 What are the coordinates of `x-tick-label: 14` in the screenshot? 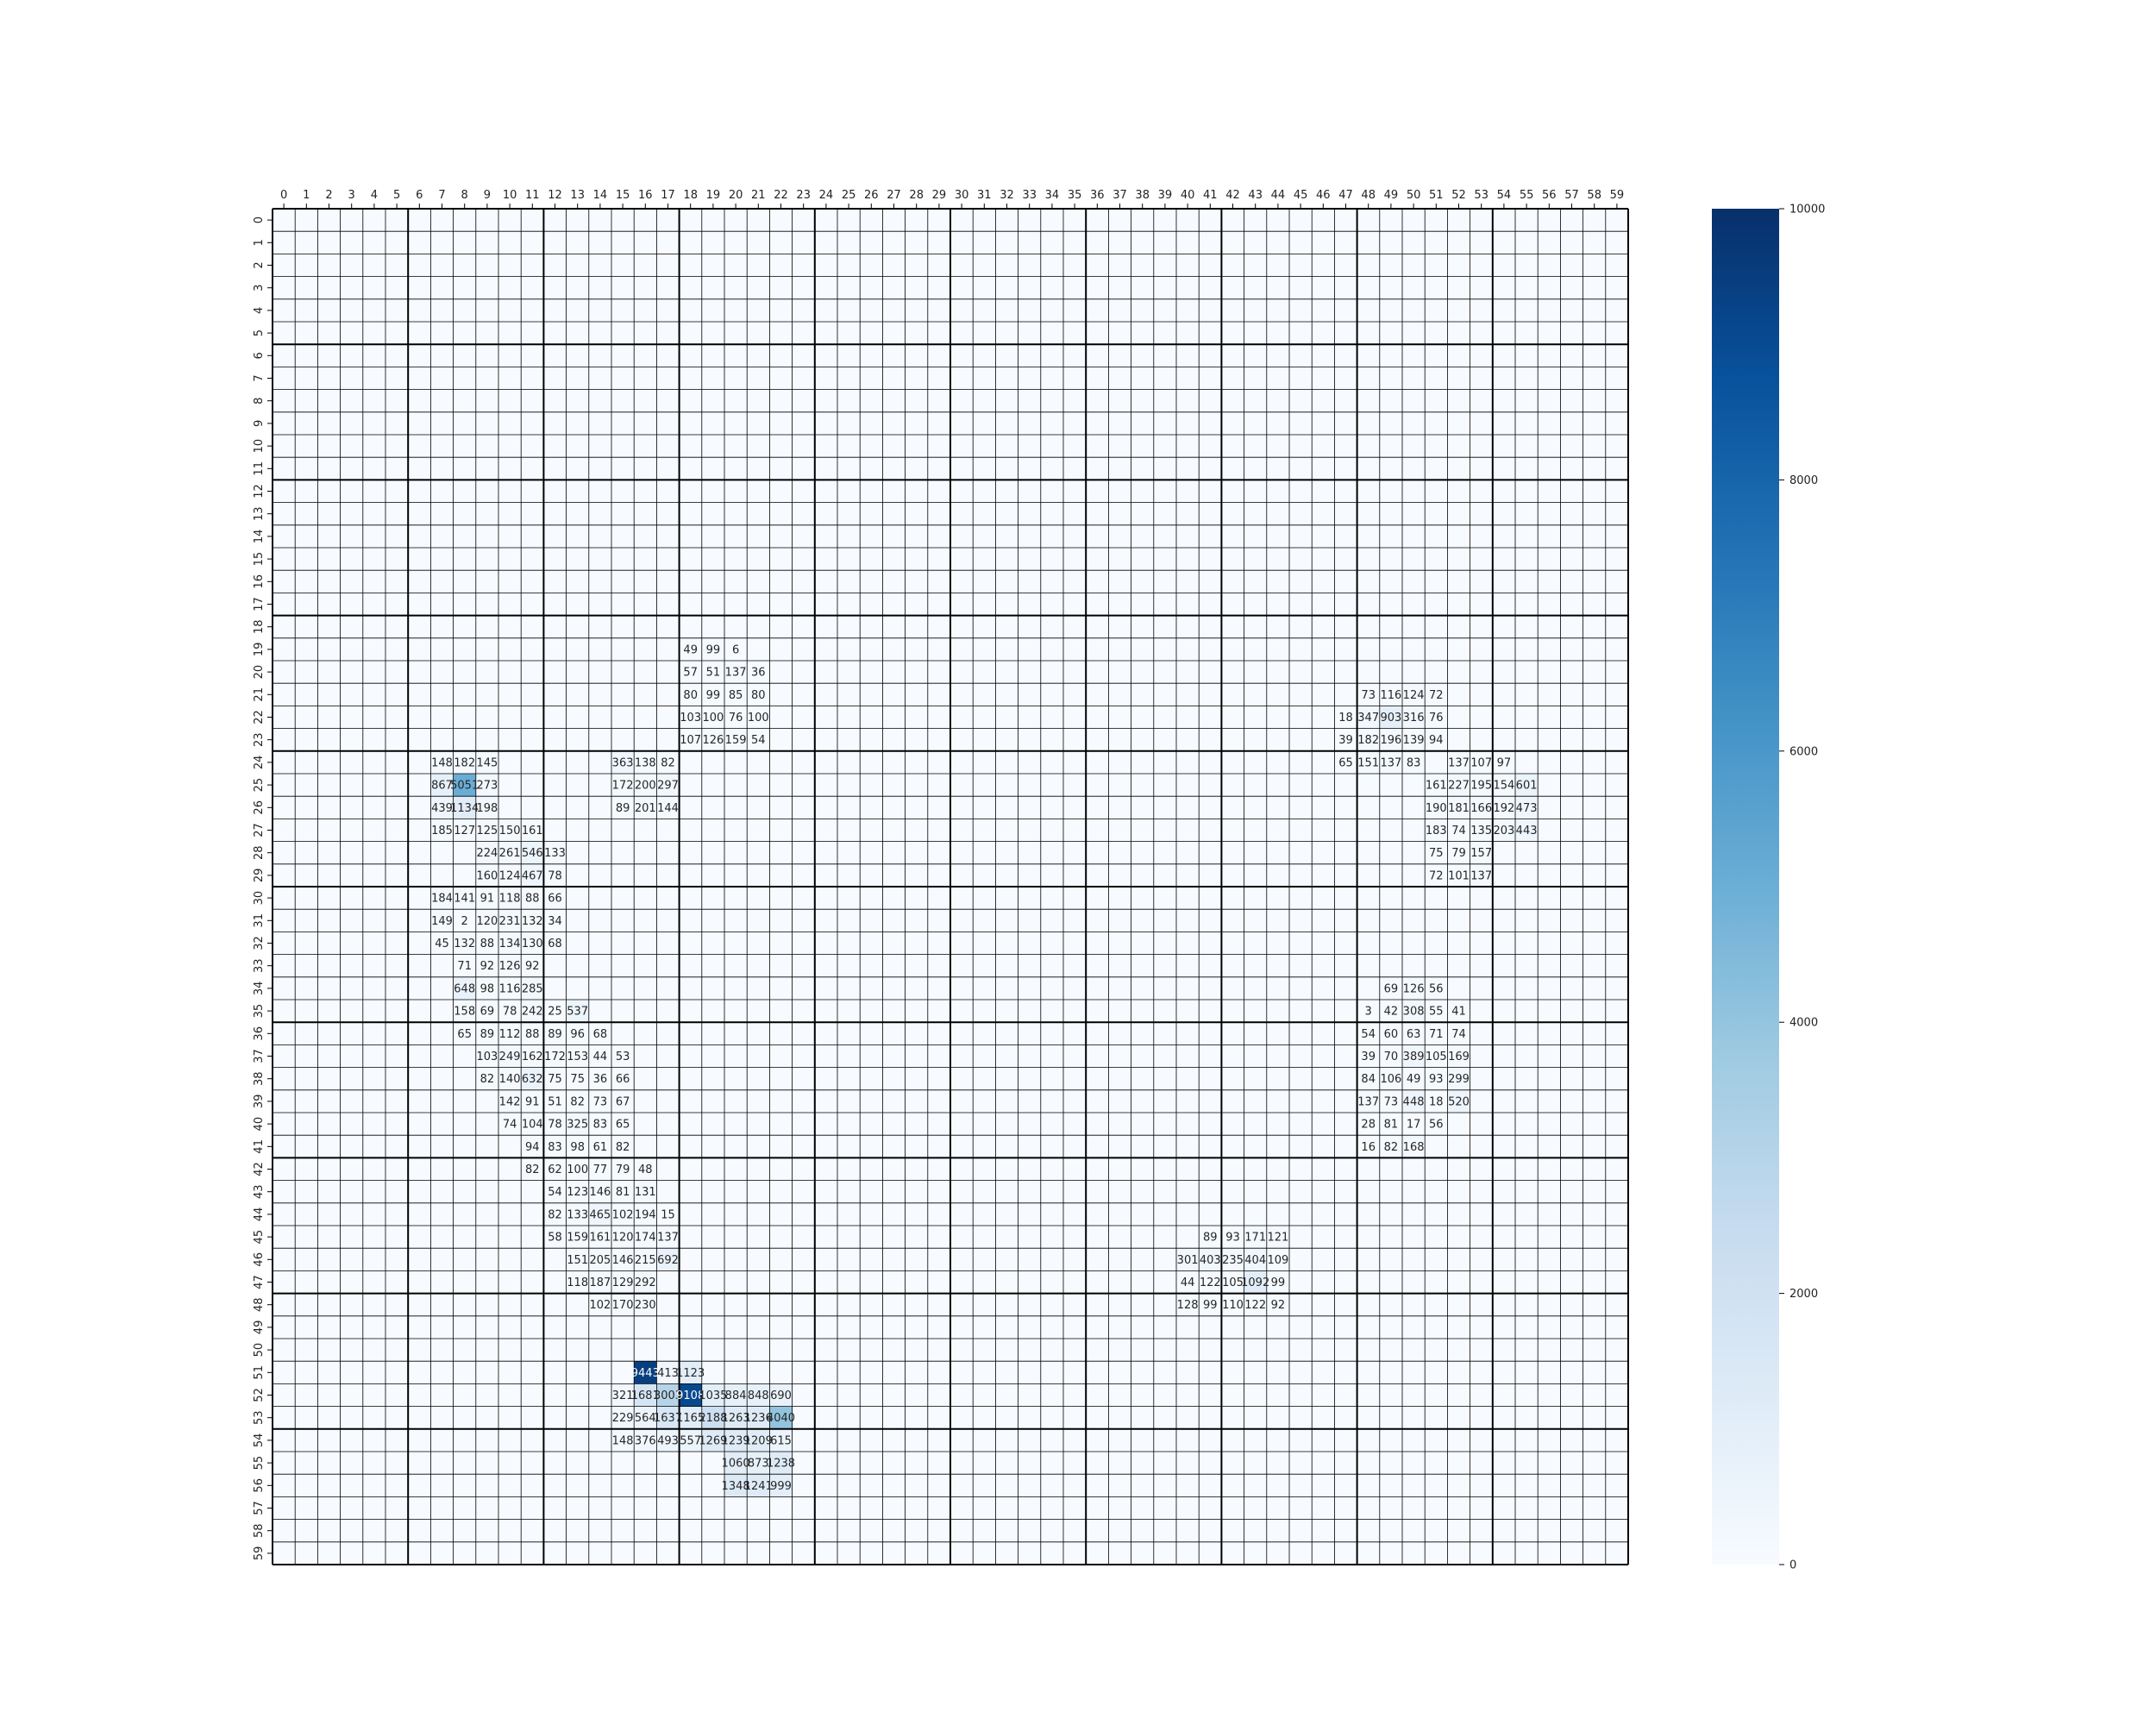 It's located at (600, 196).